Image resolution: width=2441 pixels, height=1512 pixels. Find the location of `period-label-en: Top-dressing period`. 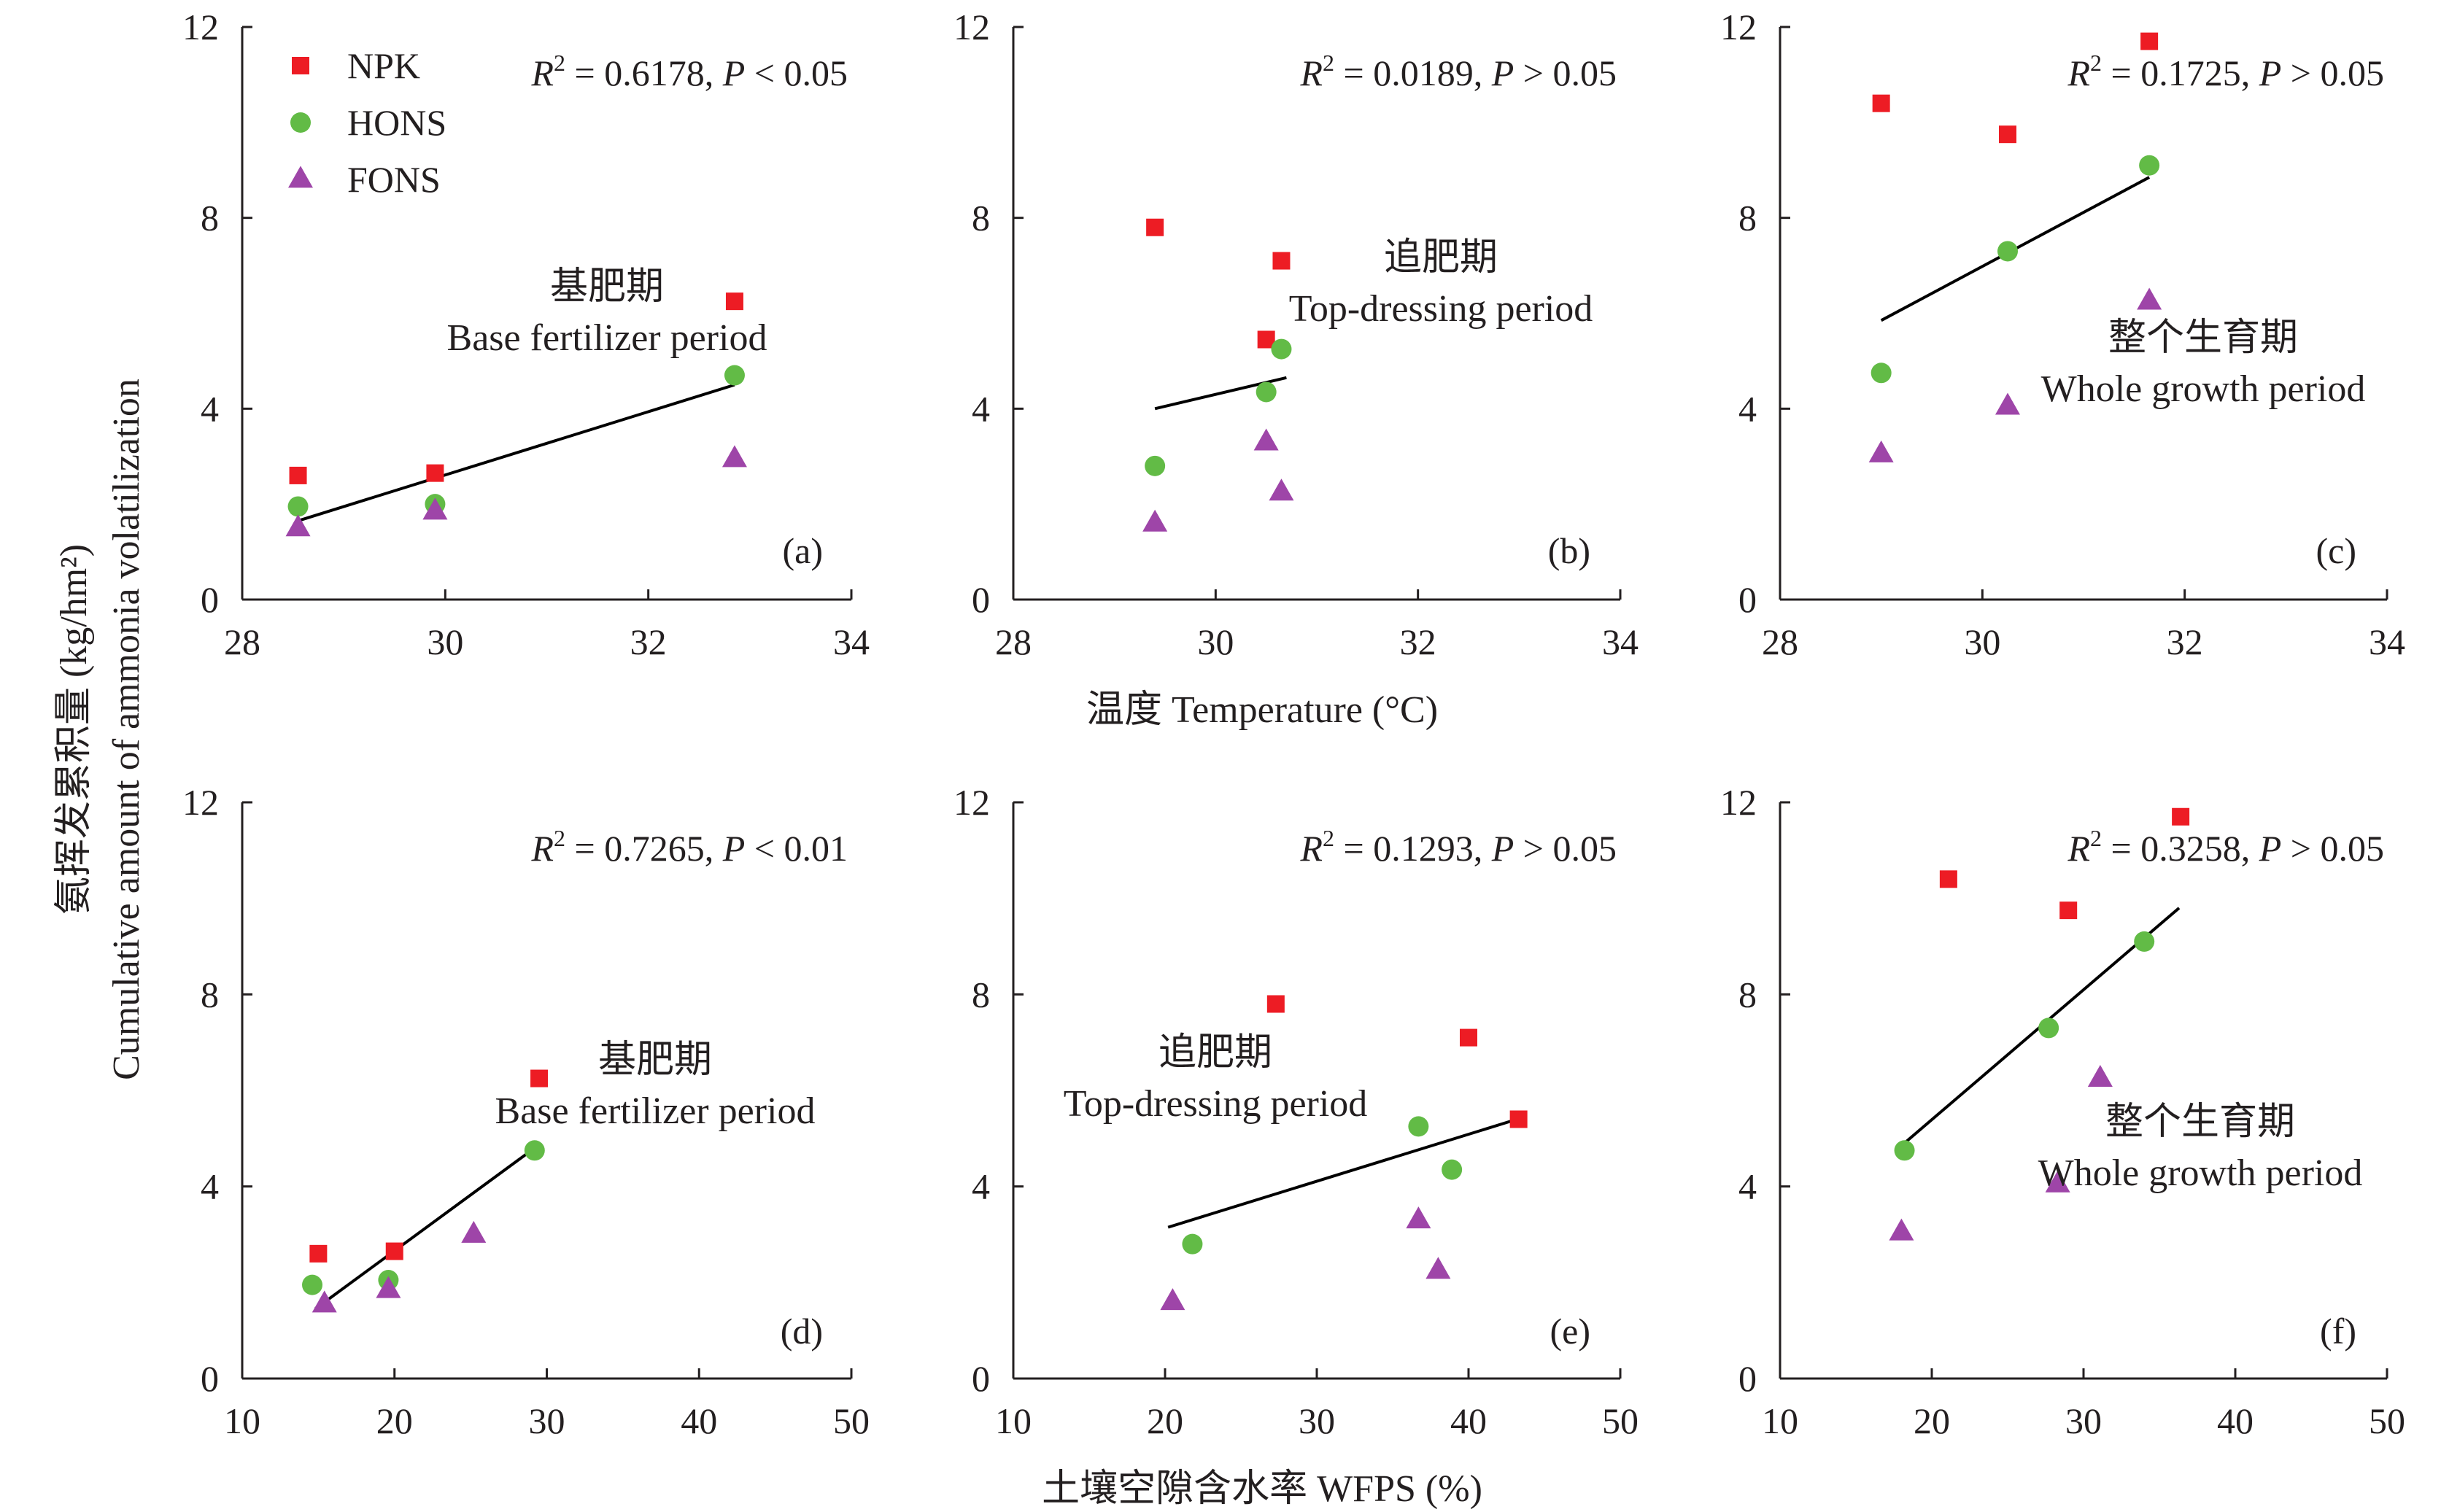

period-label-en: Top-dressing period is located at coordinates (1216, 1104).